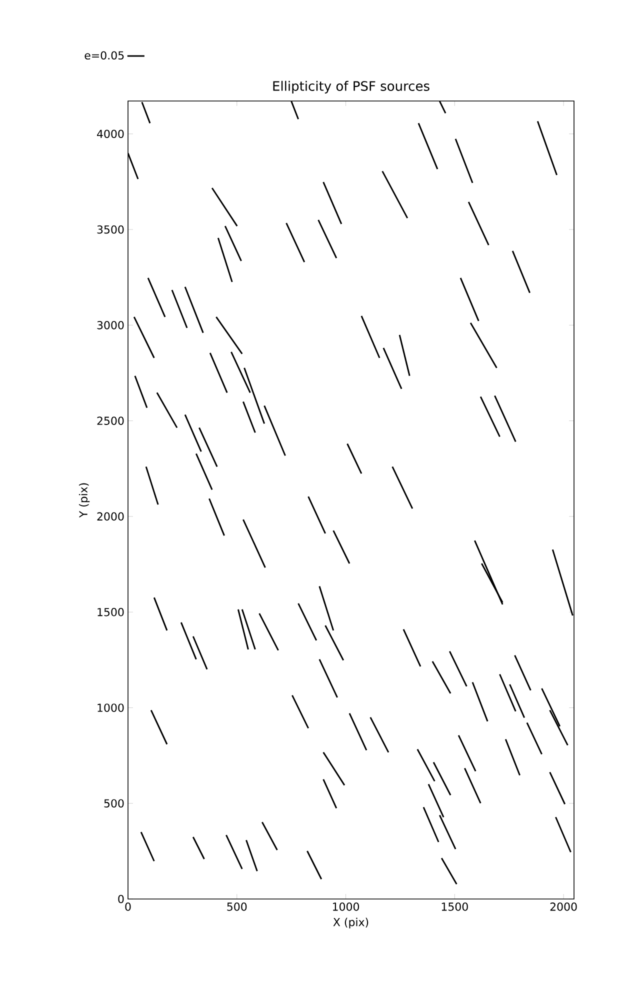 The image size is (637, 1000). Describe the element at coordinates (563, 906) in the screenshot. I see `x-tick-label: 2000` at that location.